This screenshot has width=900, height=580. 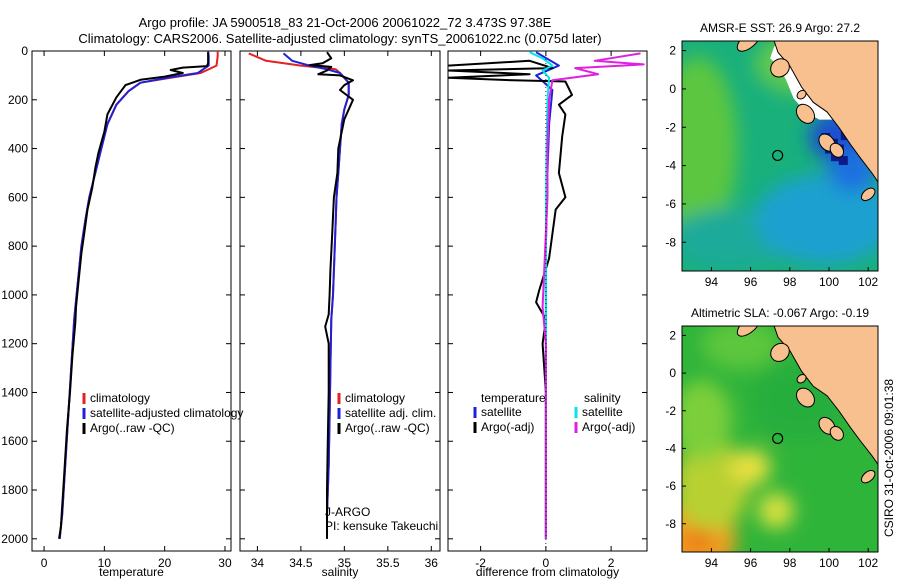 I want to click on difference-series-temperature-argo-adj-, so click(x=510, y=299).